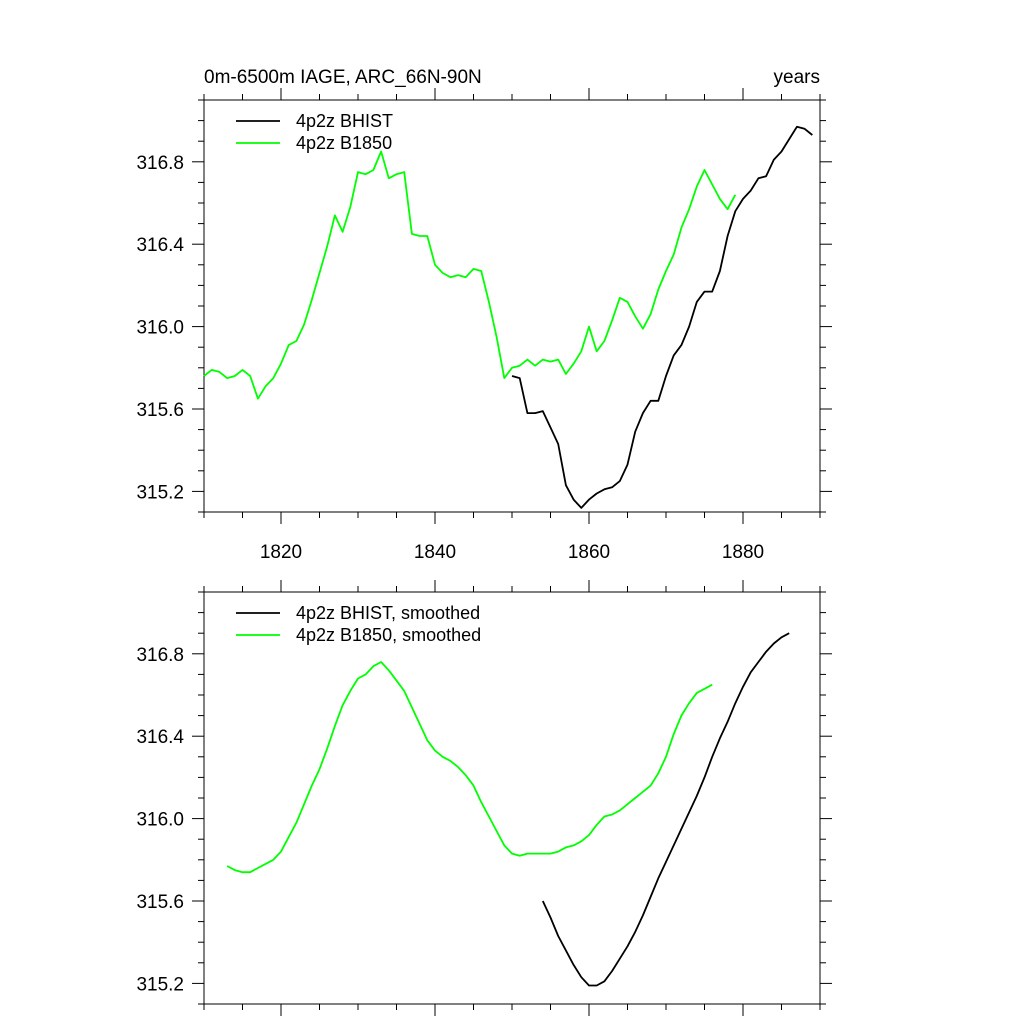 The width and height of the screenshot is (1024, 1024). What do you see at coordinates (281, 552) in the screenshot?
I see `x-tick-label: 1820` at bounding box center [281, 552].